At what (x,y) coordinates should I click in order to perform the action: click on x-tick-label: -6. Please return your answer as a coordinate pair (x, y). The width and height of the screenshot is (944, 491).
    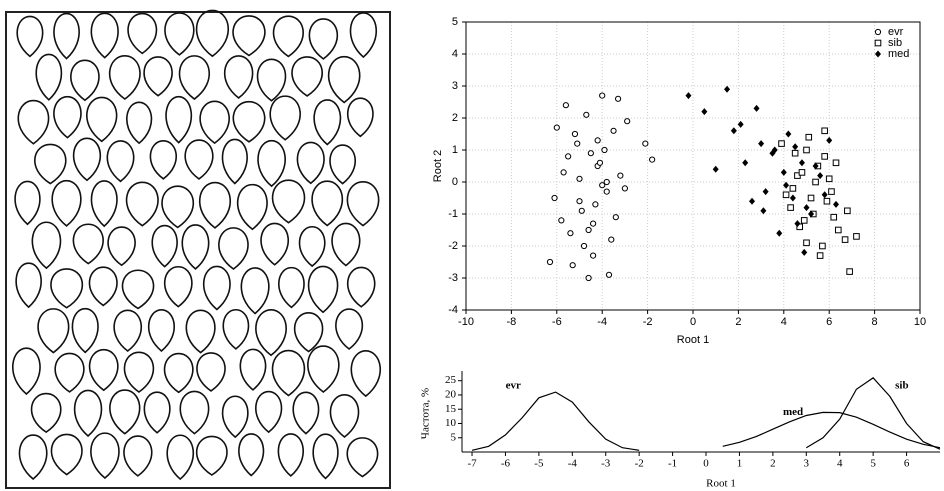
    Looking at the image, I should click on (506, 464).